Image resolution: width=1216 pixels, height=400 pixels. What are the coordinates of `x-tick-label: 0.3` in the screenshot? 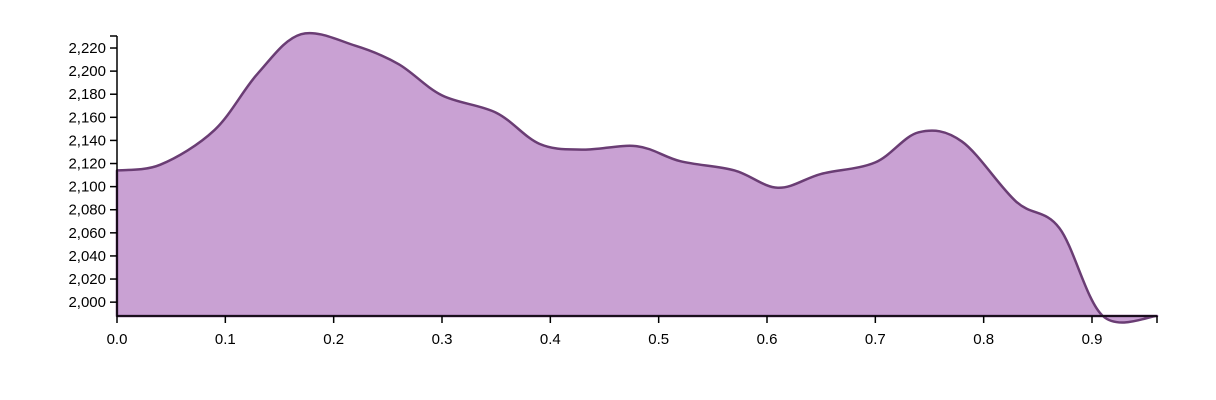 It's located at (442, 339).